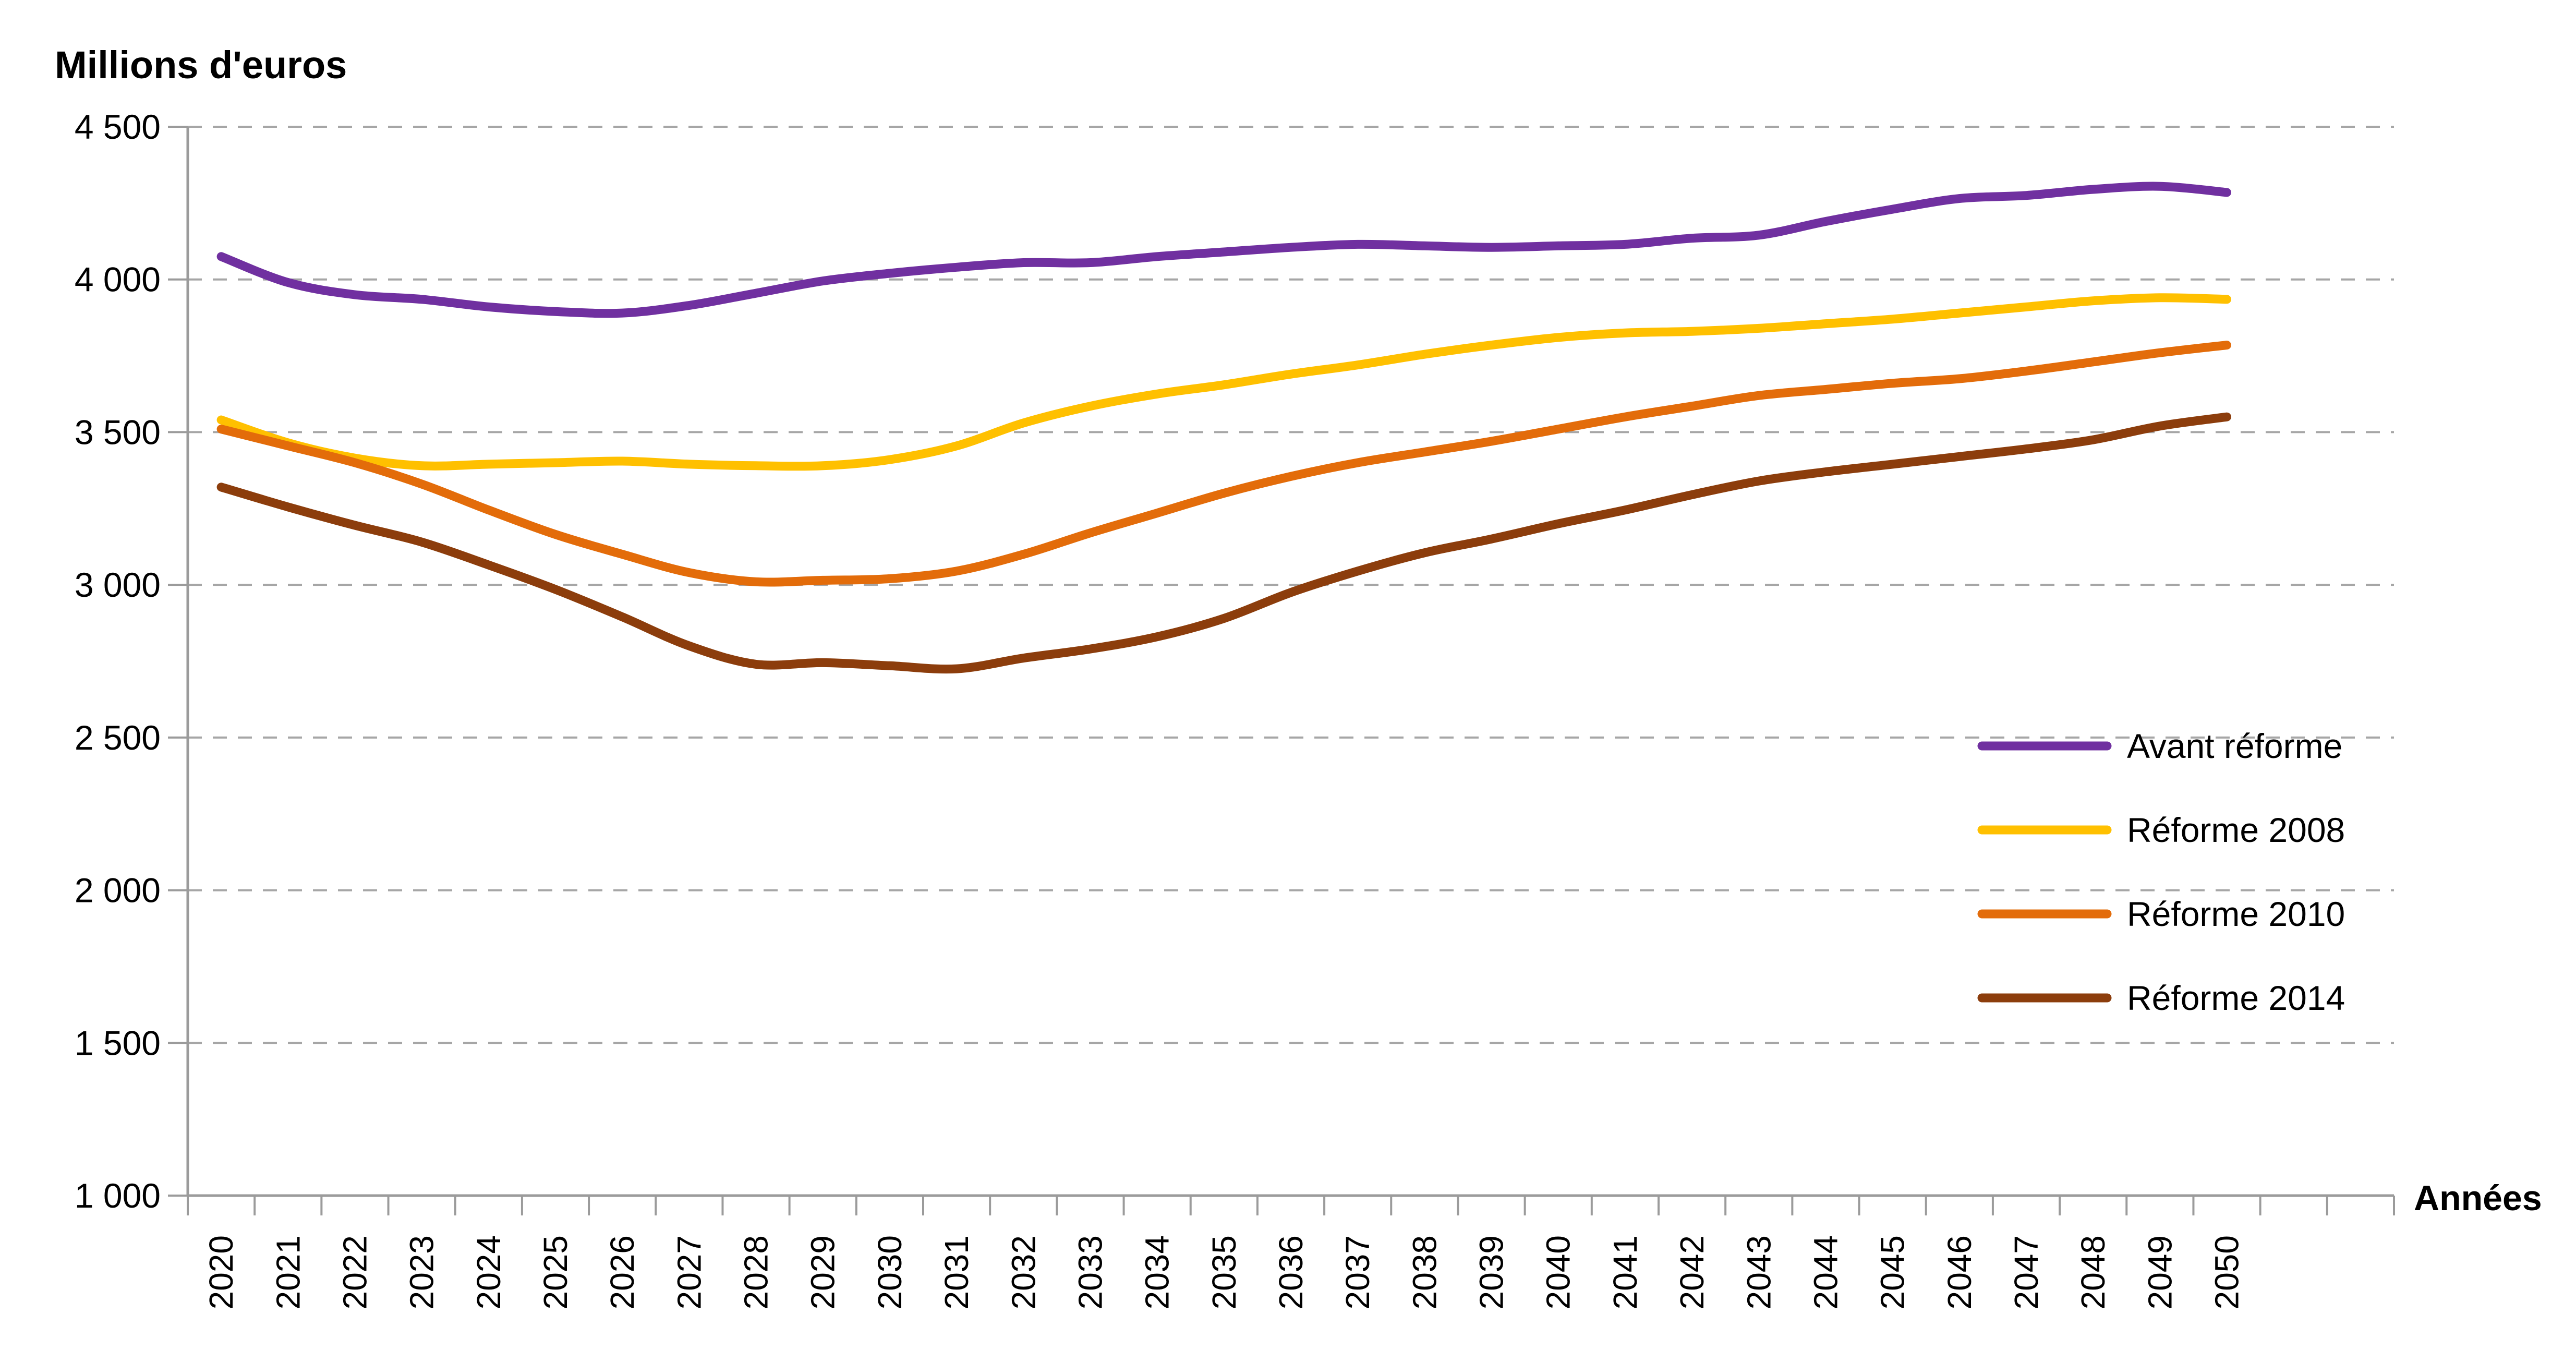 The width and height of the screenshot is (2576, 1362). Describe the element at coordinates (118, 1195) in the screenshot. I see `y-tick-label: 1 000` at that location.